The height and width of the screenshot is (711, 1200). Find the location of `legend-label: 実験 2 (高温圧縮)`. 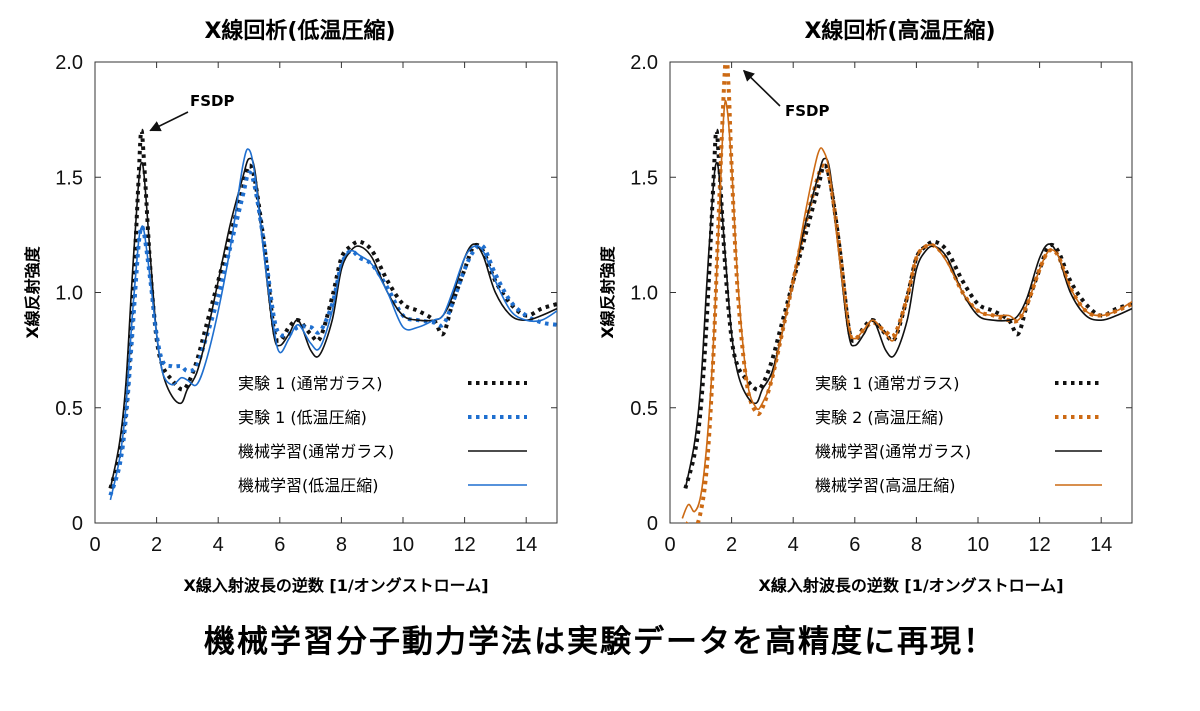

legend-label: 実験 2 (高温圧縮) is located at coordinates (879, 417).